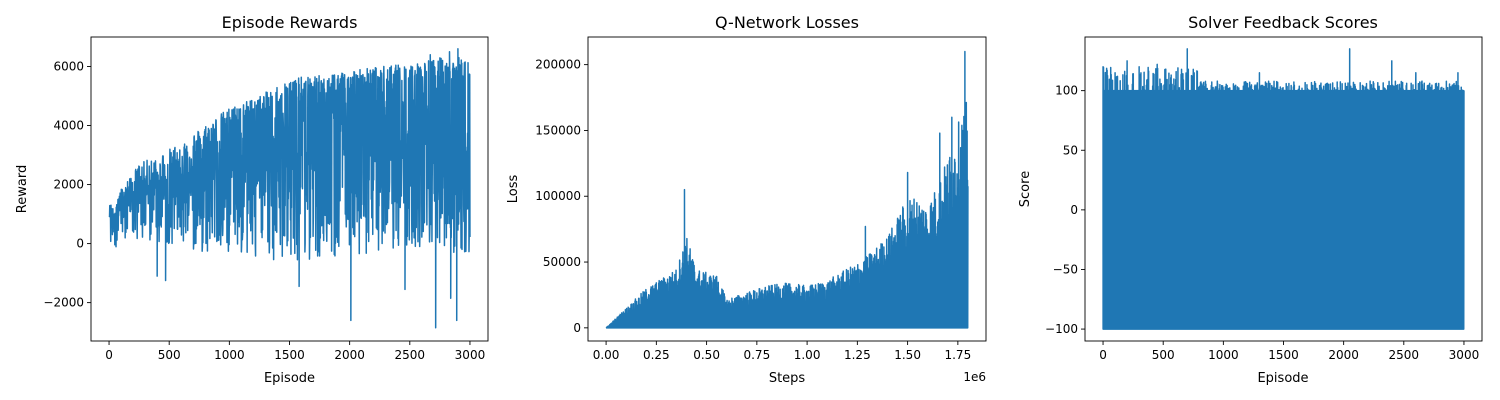 Image resolution: width=1500 pixels, height=400 pixels. I want to click on y-tick-label: 50000, so click(562, 262).